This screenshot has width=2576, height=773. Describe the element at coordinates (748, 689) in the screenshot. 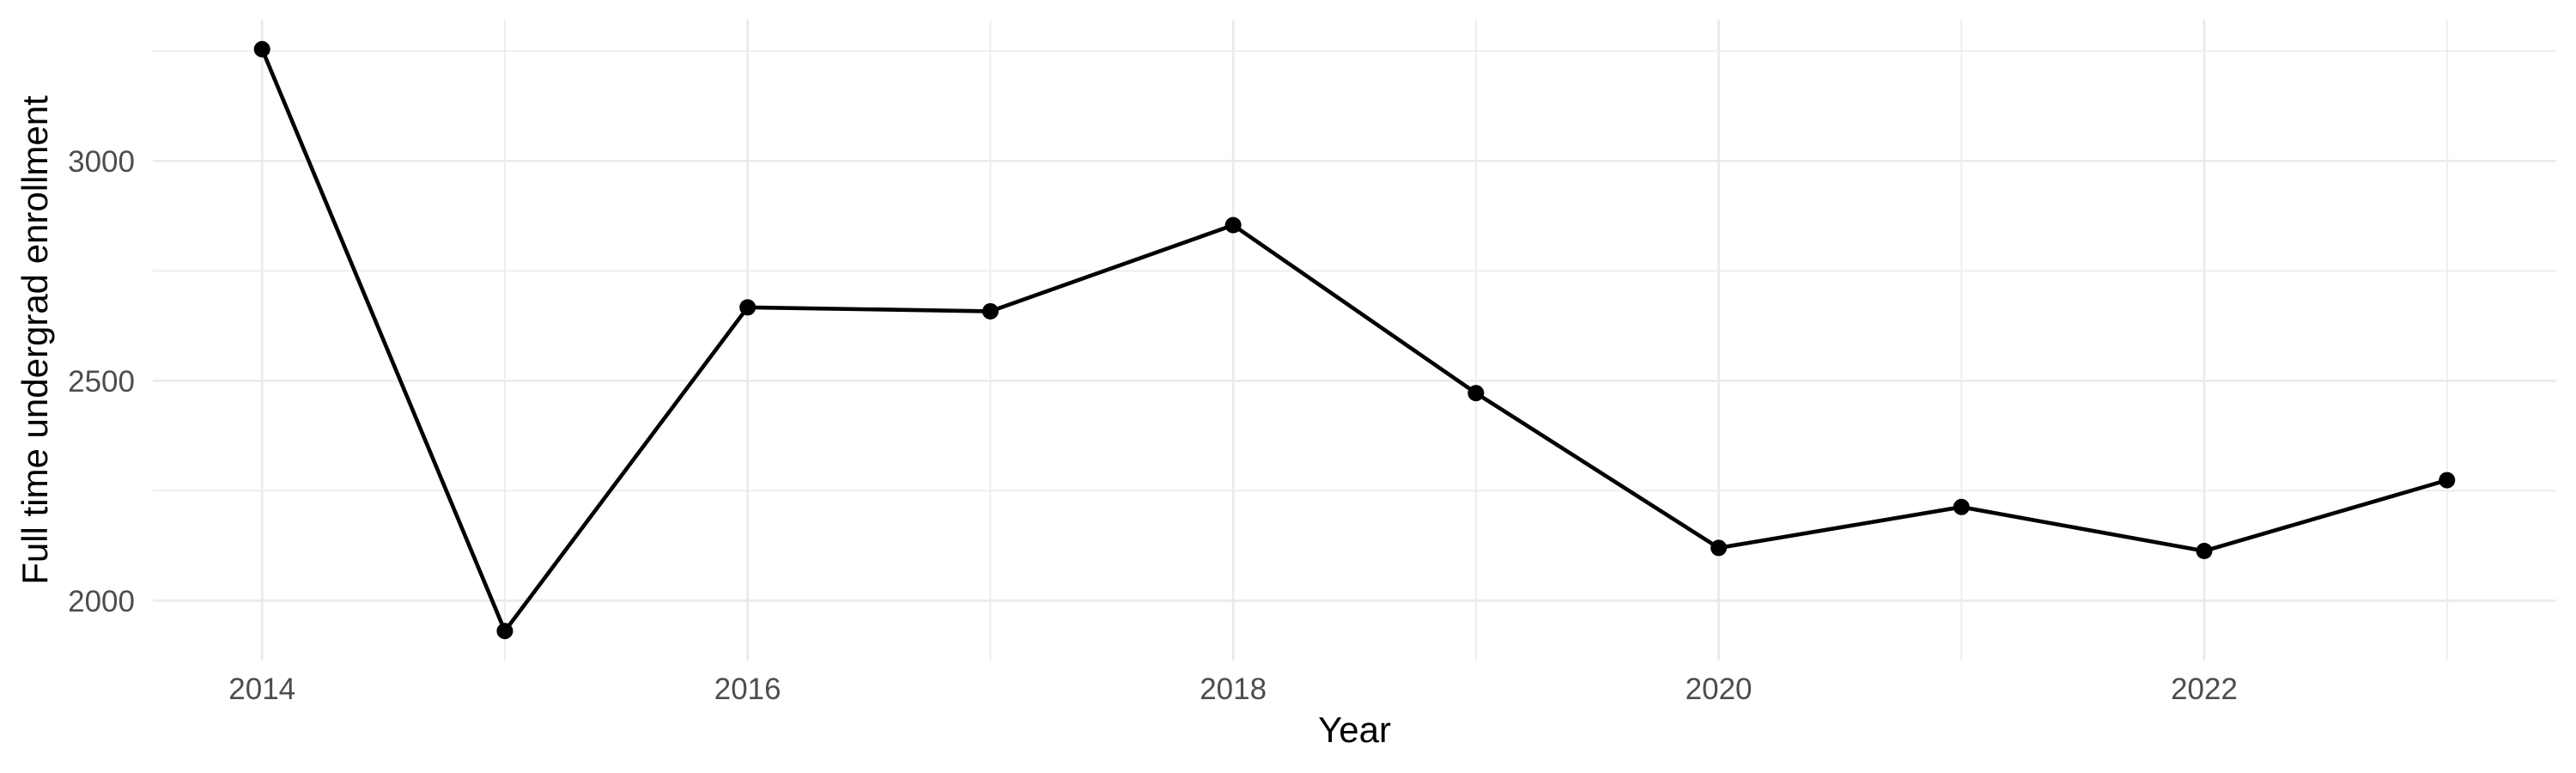

I see `x-tick-label: 2016` at that location.